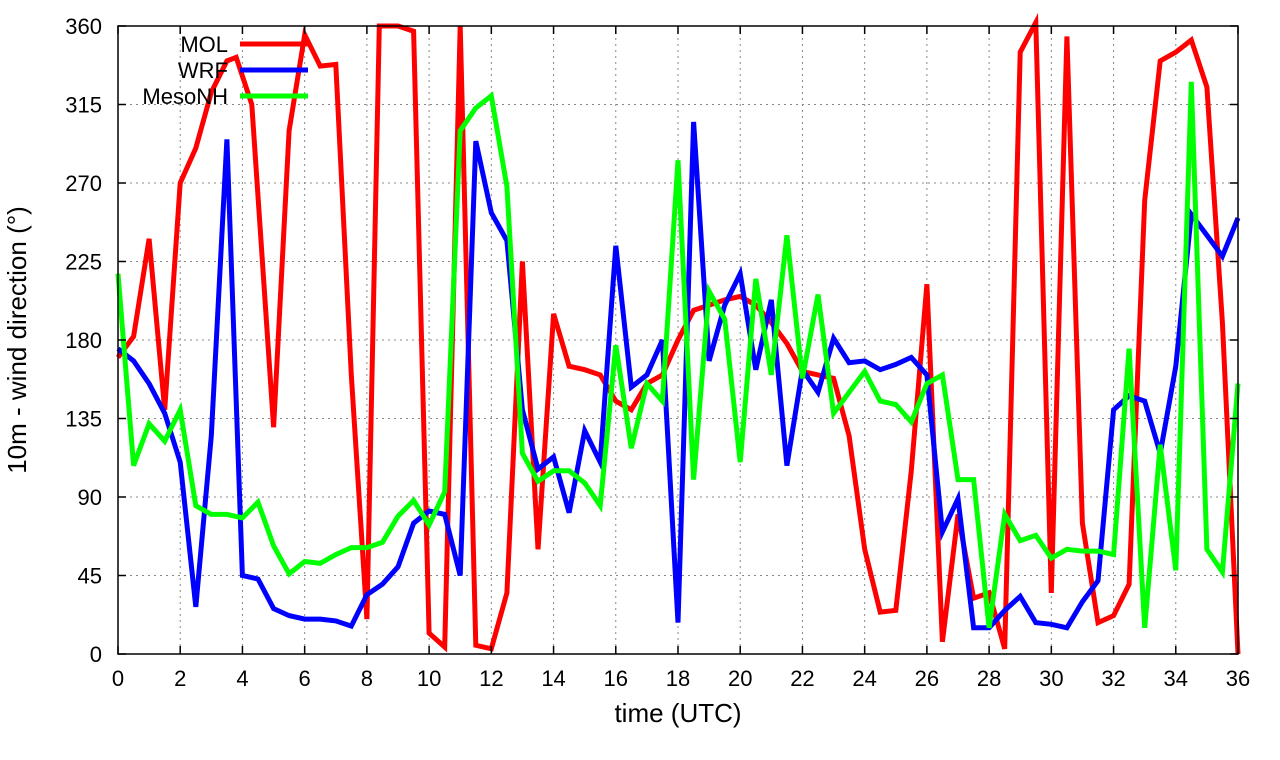 Image resolution: width=1280 pixels, height=760 pixels. What do you see at coordinates (83, 183) in the screenshot?
I see `y-tick-label: 270` at bounding box center [83, 183].